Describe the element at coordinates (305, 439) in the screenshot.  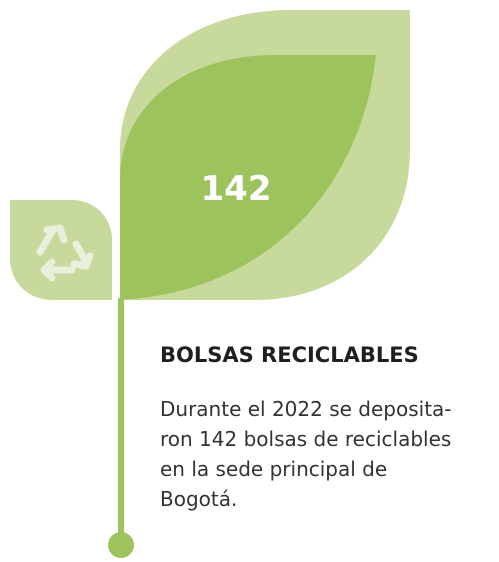
I see `body-line: ron 142 bolsas de reciclables` at that location.